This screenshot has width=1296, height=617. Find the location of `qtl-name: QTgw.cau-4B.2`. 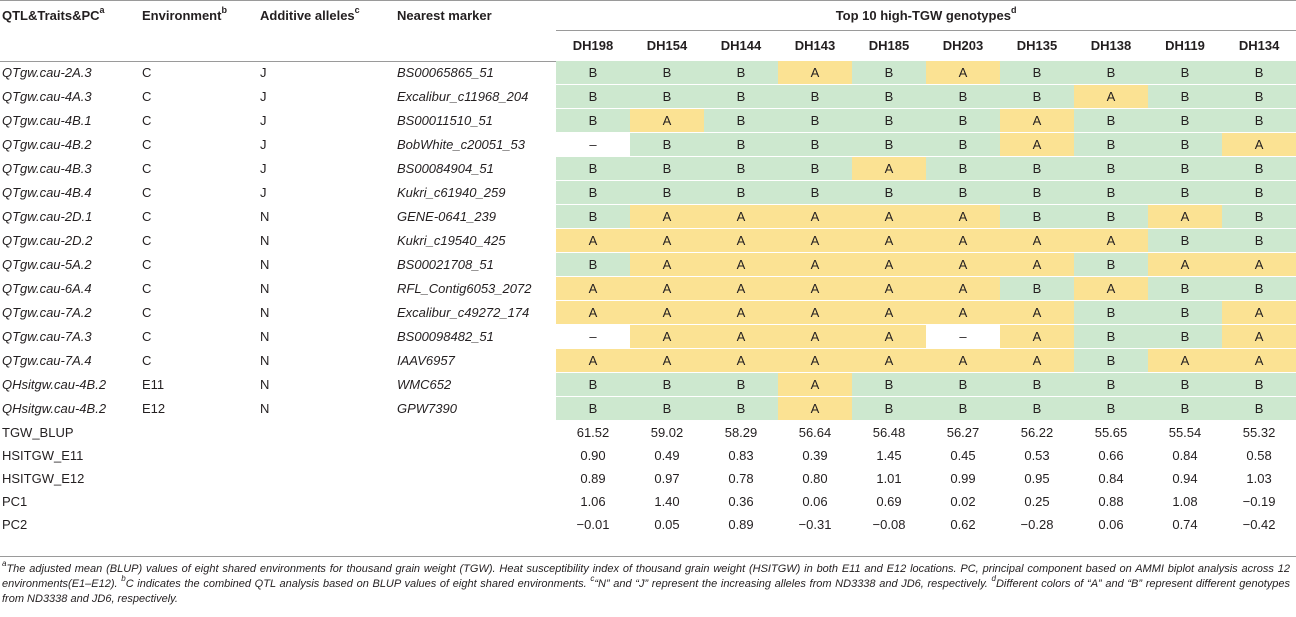

qtl-name: QTgw.cau-4B.2 is located at coordinates (47, 144).